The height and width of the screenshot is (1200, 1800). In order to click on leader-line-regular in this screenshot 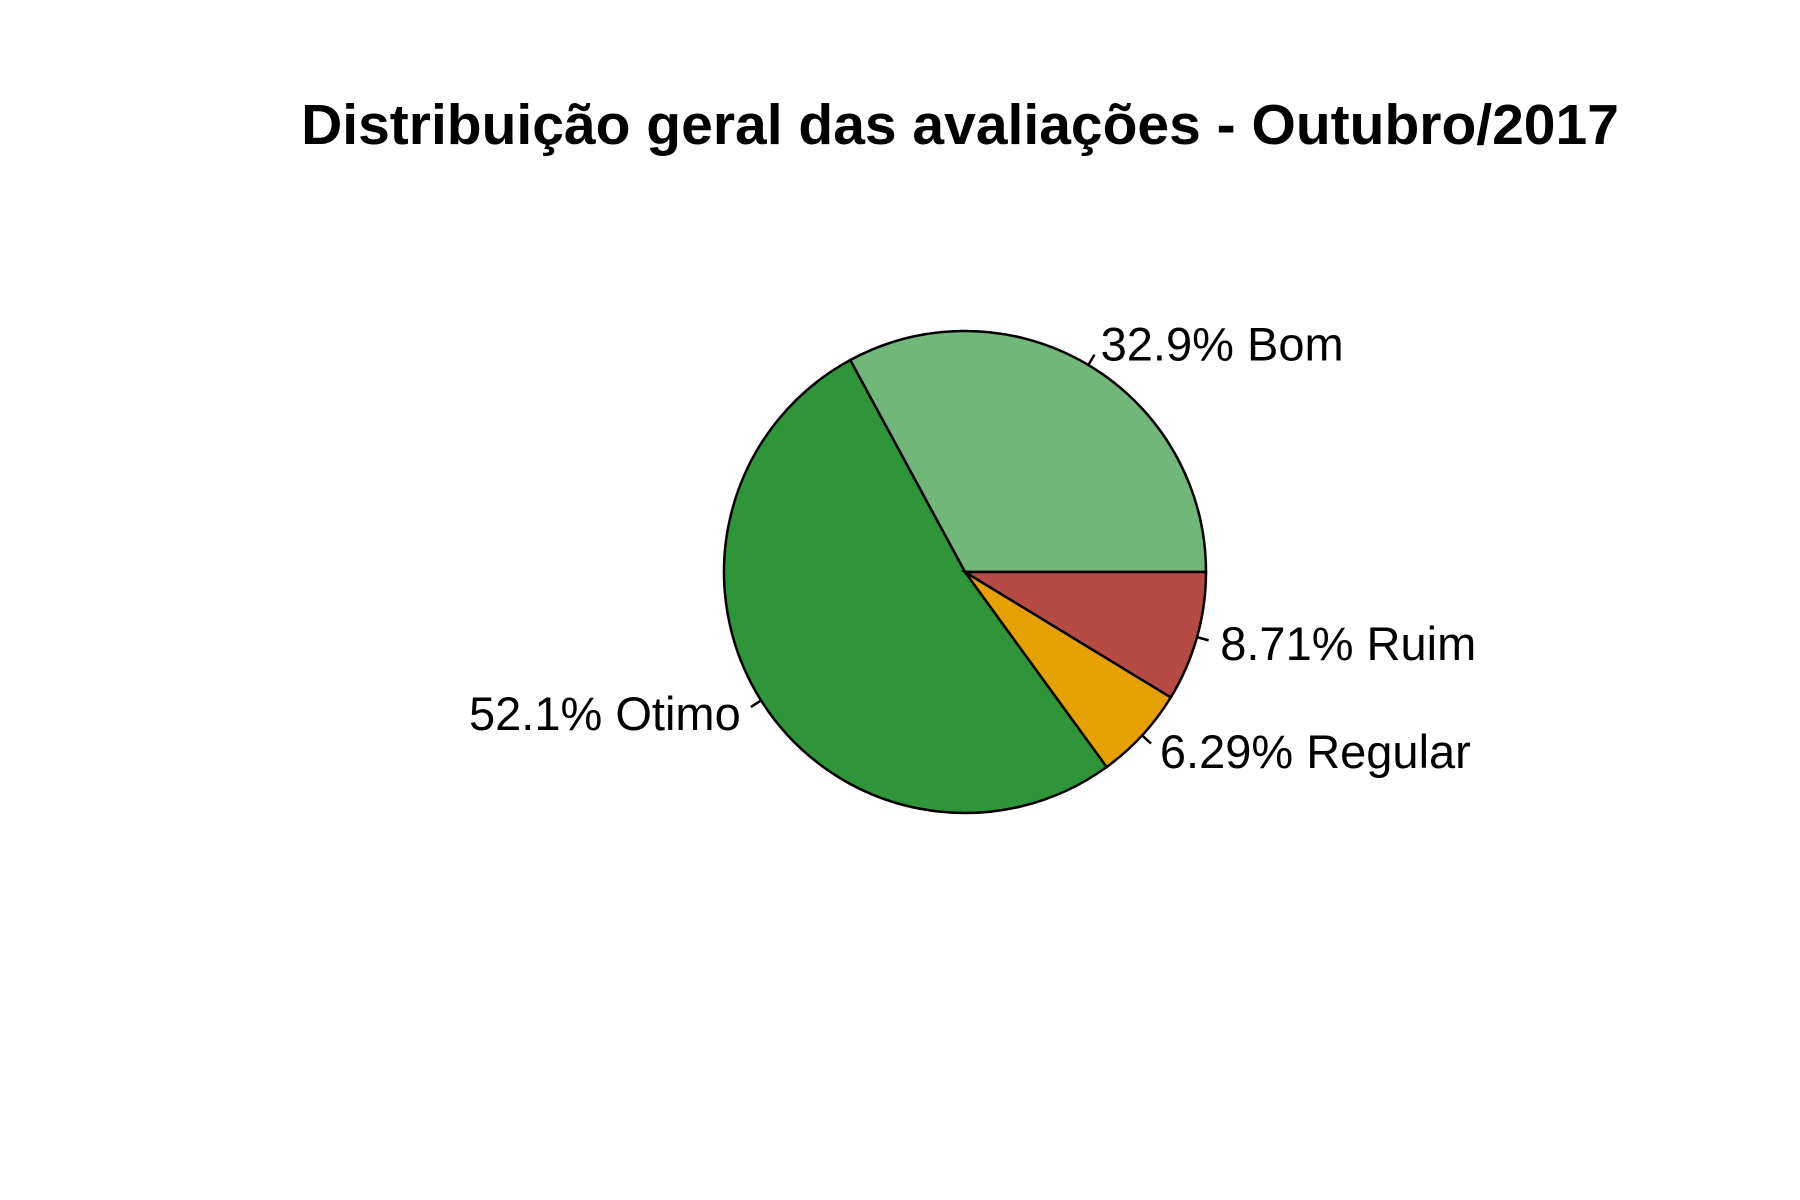, I will do `click(1146, 739)`.